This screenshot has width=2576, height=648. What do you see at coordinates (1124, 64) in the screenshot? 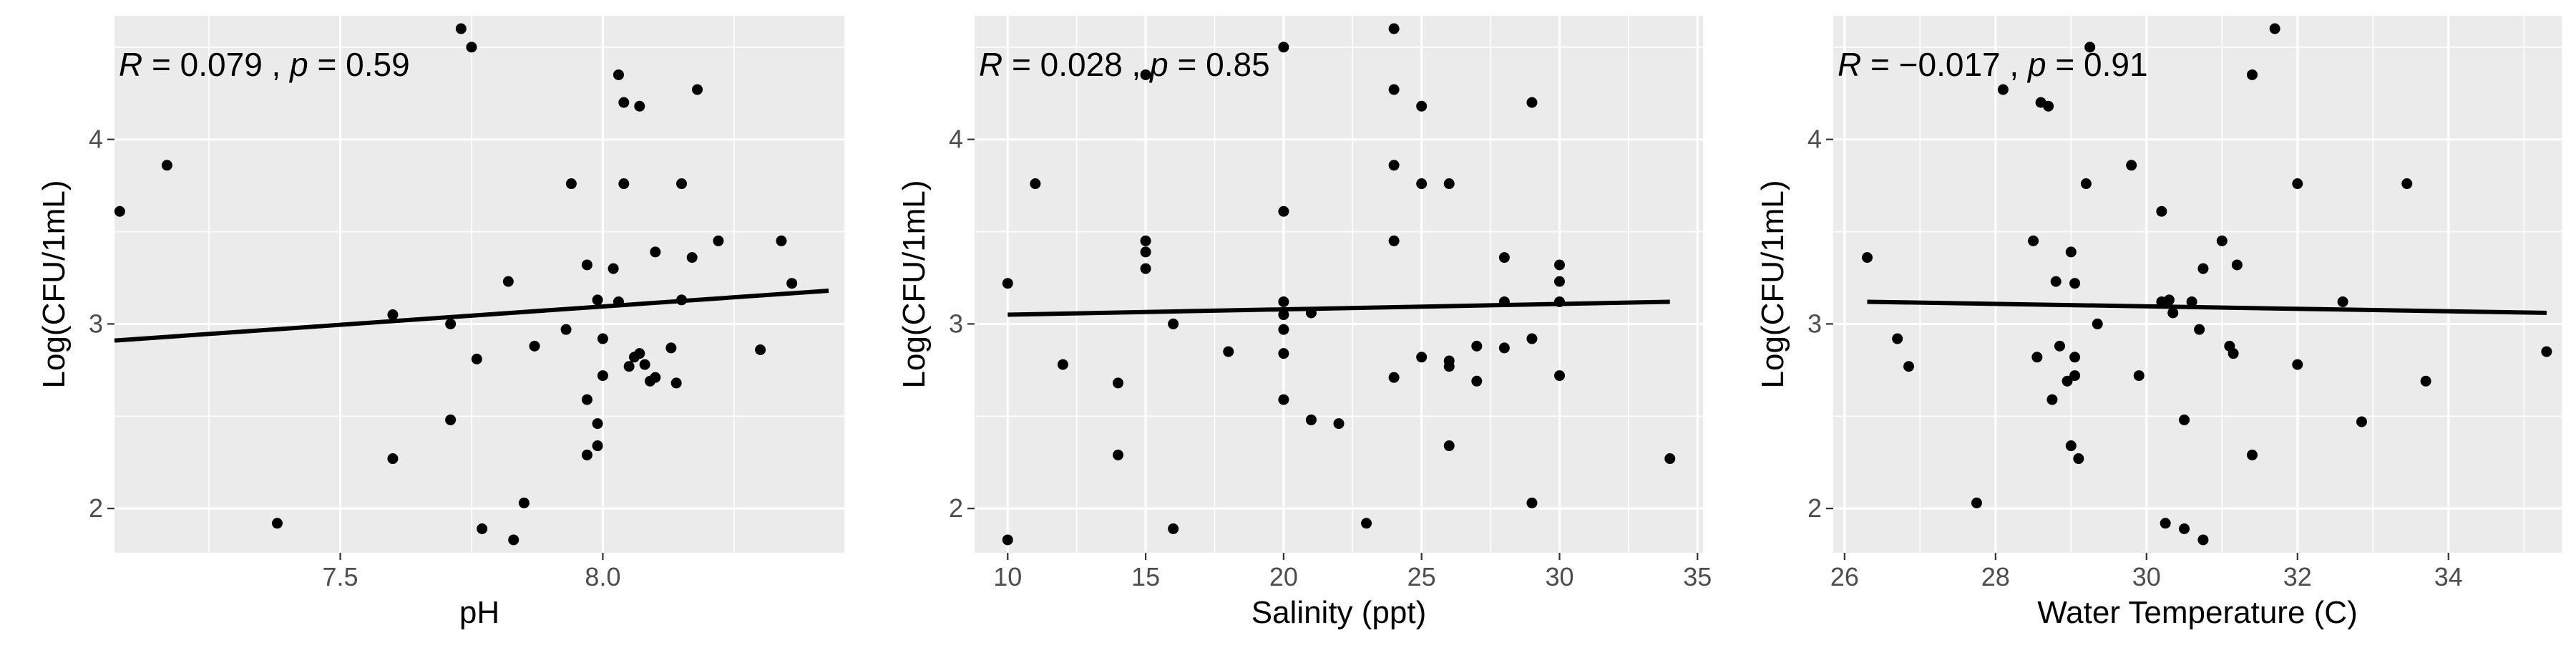
I see `correlation-annotation: R = 0.028 , p = 0.85` at bounding box center [1124, 64].